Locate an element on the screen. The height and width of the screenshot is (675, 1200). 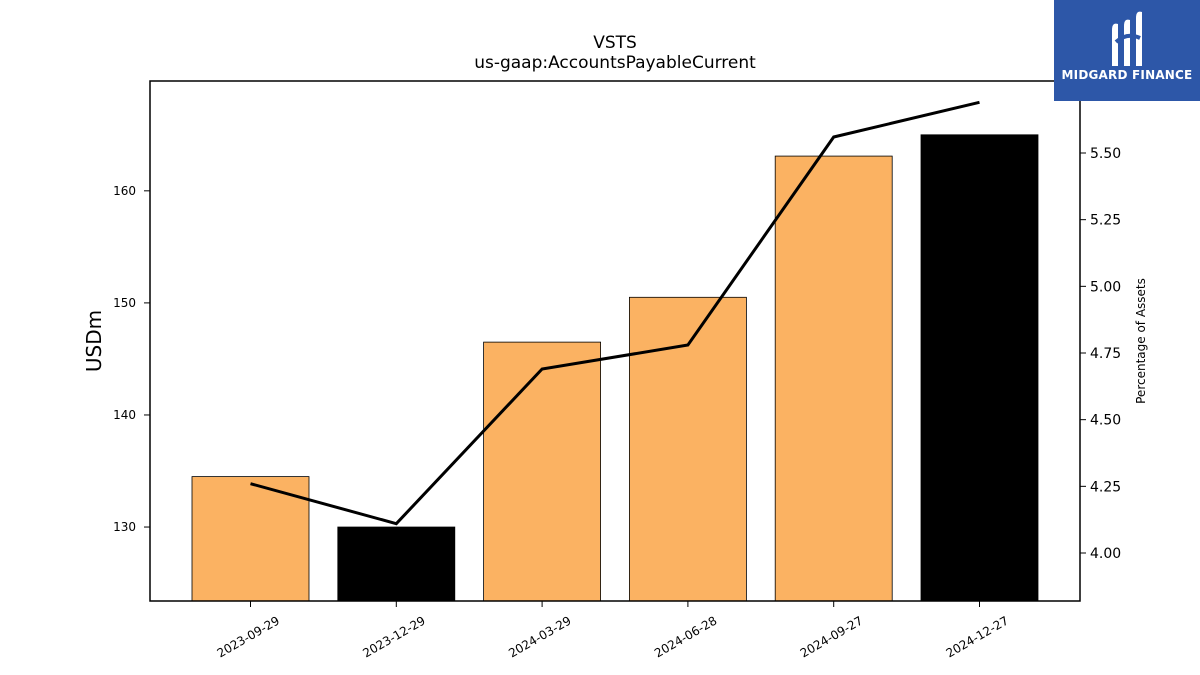
chart-subtitle: us-gaap:AccountsPayableCurrent is located at coordinates (615, 63).